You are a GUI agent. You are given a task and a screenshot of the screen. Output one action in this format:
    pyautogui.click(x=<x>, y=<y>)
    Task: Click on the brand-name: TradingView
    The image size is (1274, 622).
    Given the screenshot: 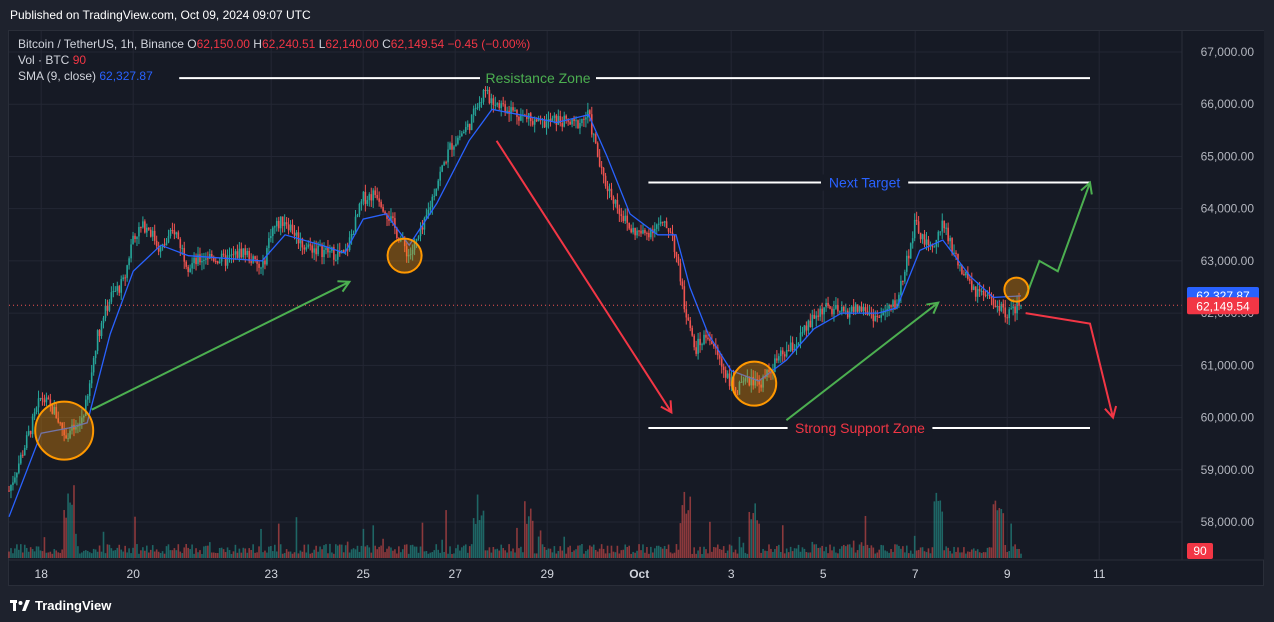 What is the action you would take?
    pyautogui.click(x=73, y=605)
    